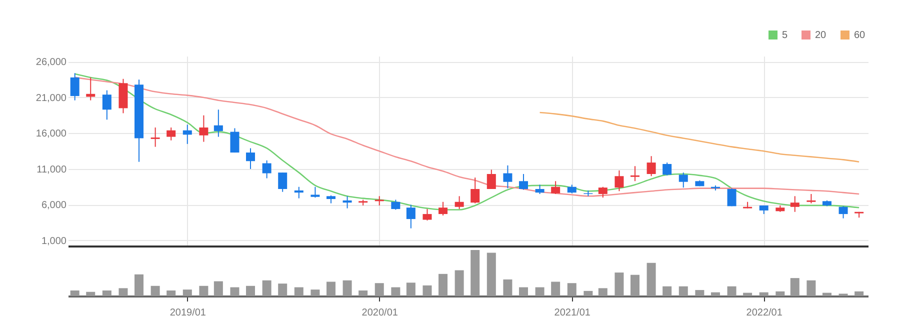  Describe the element at coordinates (785, 35) in the screenshot. I see `legend-label: 5` at that location.